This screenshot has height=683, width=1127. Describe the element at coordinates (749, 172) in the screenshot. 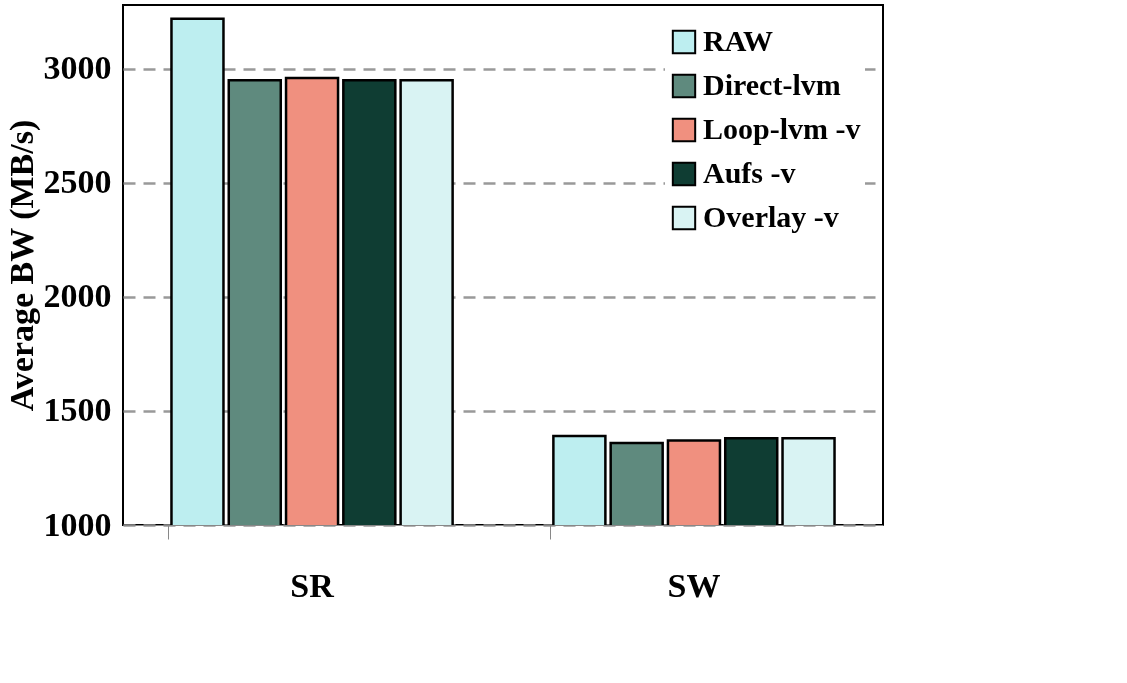

I see `legend-label: Aufs -v` at that location.